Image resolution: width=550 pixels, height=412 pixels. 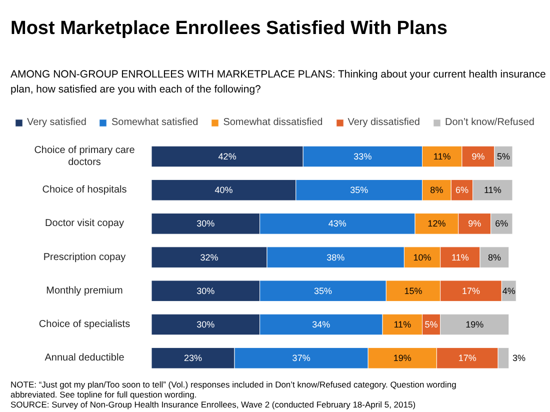 I want to click on data-label: 15%, so click(x=413, y=291).